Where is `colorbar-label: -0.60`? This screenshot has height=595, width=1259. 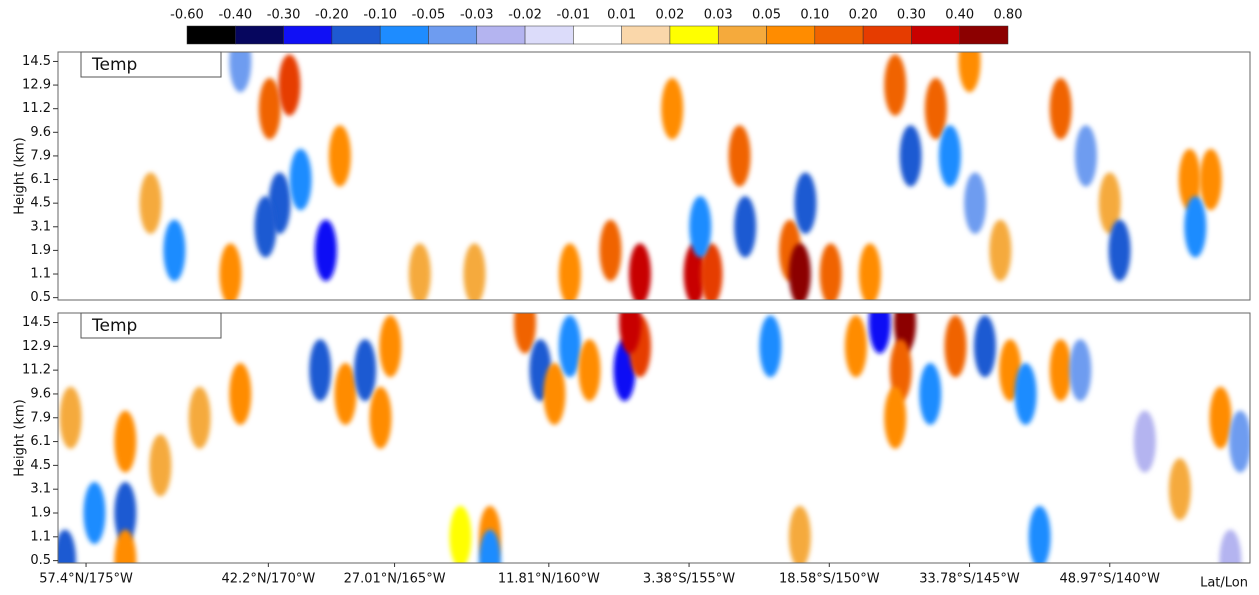
colorbar-label: -0.60 is located at coordinates (187, 15).